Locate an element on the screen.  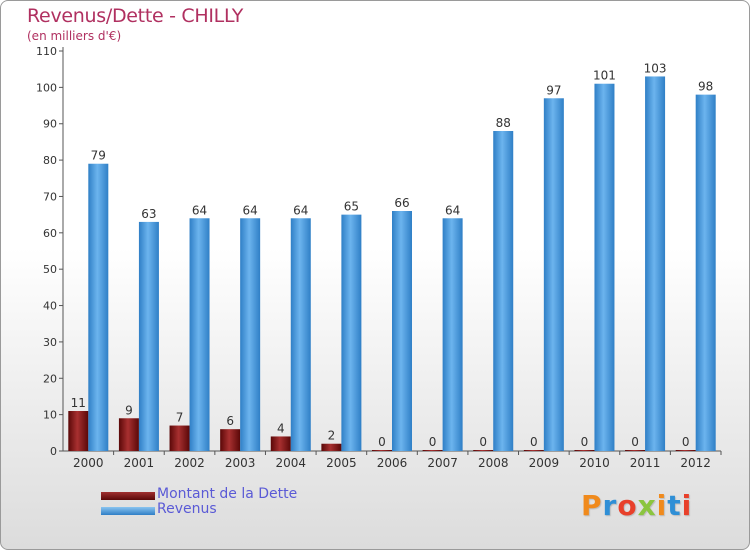
legend-swatch-revenue is located at coordinates (128, 511).